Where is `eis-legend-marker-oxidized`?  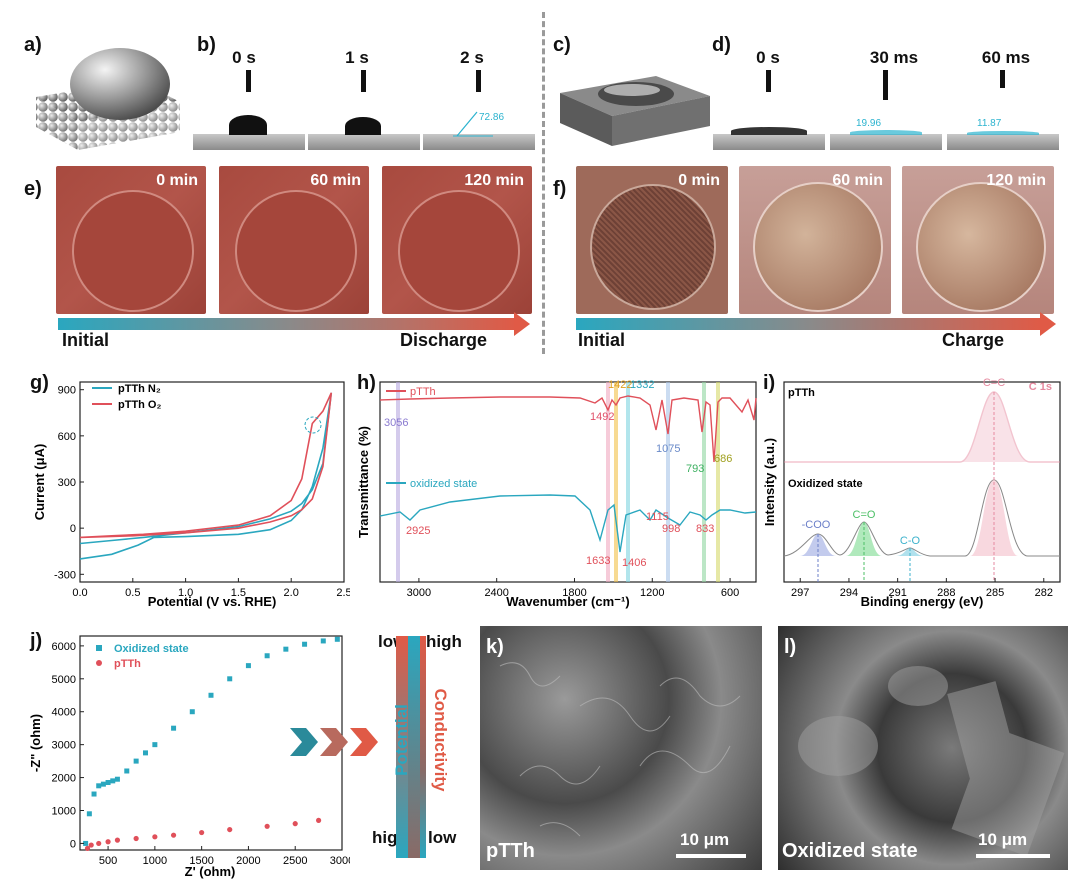 eis-legend-marker-oxidized is located at coordinates (99, 648).